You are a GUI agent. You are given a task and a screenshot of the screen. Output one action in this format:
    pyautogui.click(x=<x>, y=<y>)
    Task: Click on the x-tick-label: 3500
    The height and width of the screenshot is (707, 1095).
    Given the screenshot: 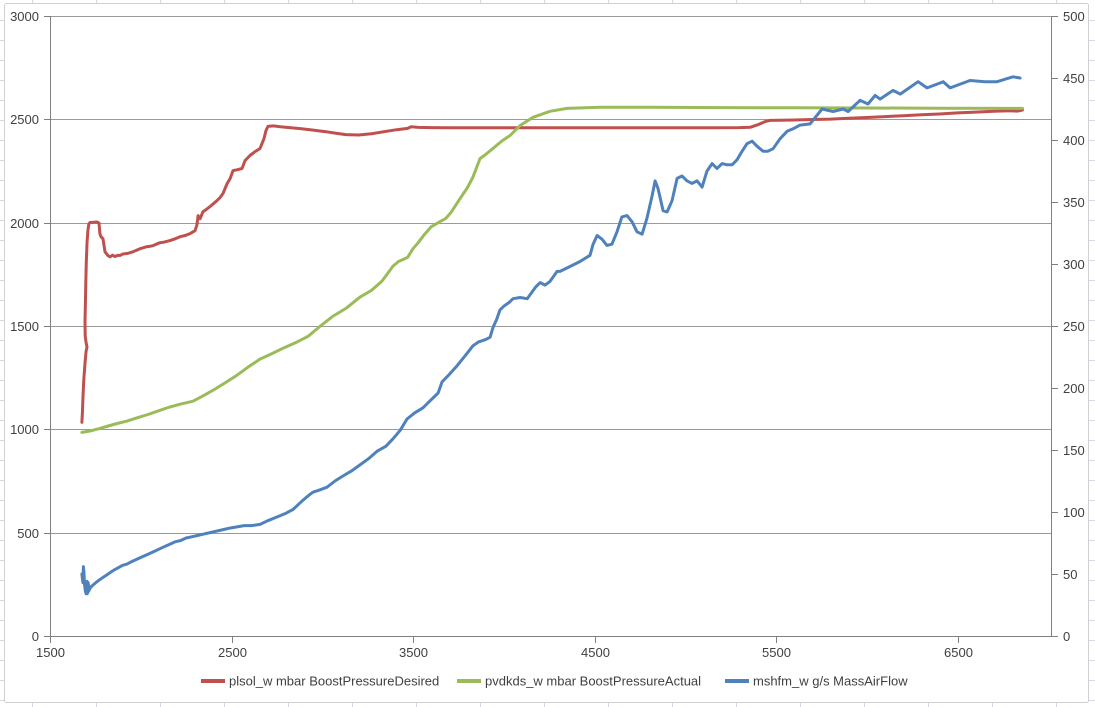 What is the action you would take?
    pyautogui.click(x=413, y=652)
    